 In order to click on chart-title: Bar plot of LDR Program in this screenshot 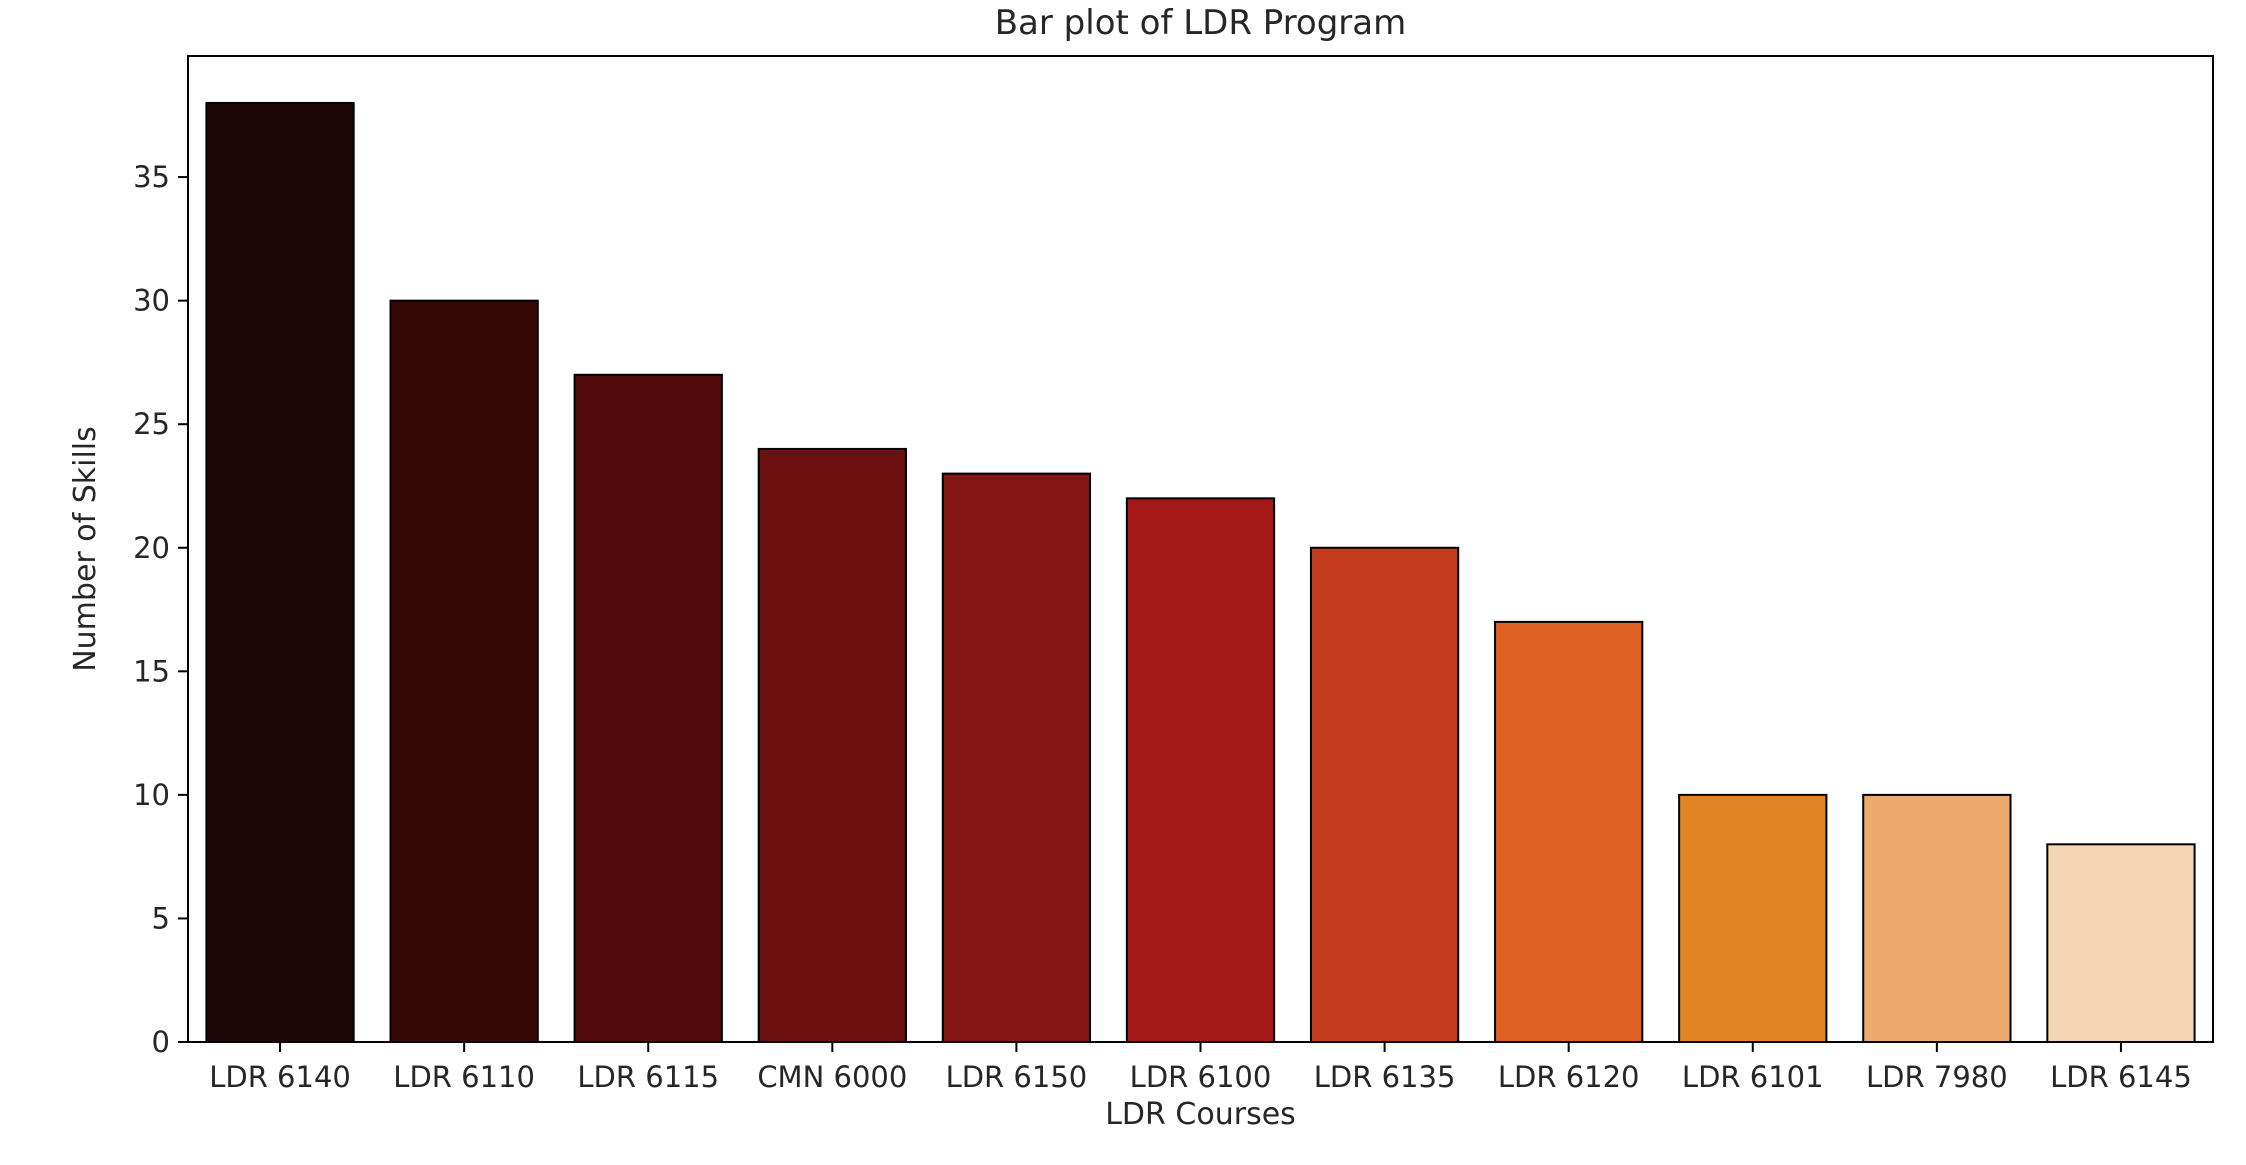, I will do `click(1201, 23)`.